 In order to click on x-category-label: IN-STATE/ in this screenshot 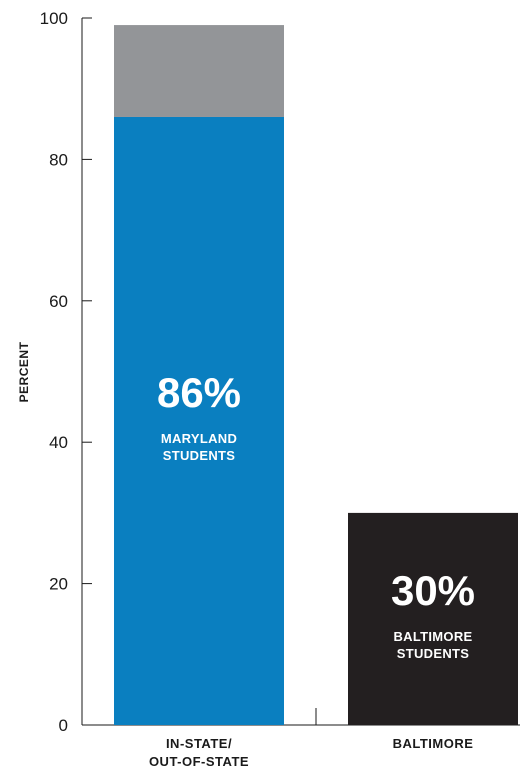, I will do `click(199, 743)`.